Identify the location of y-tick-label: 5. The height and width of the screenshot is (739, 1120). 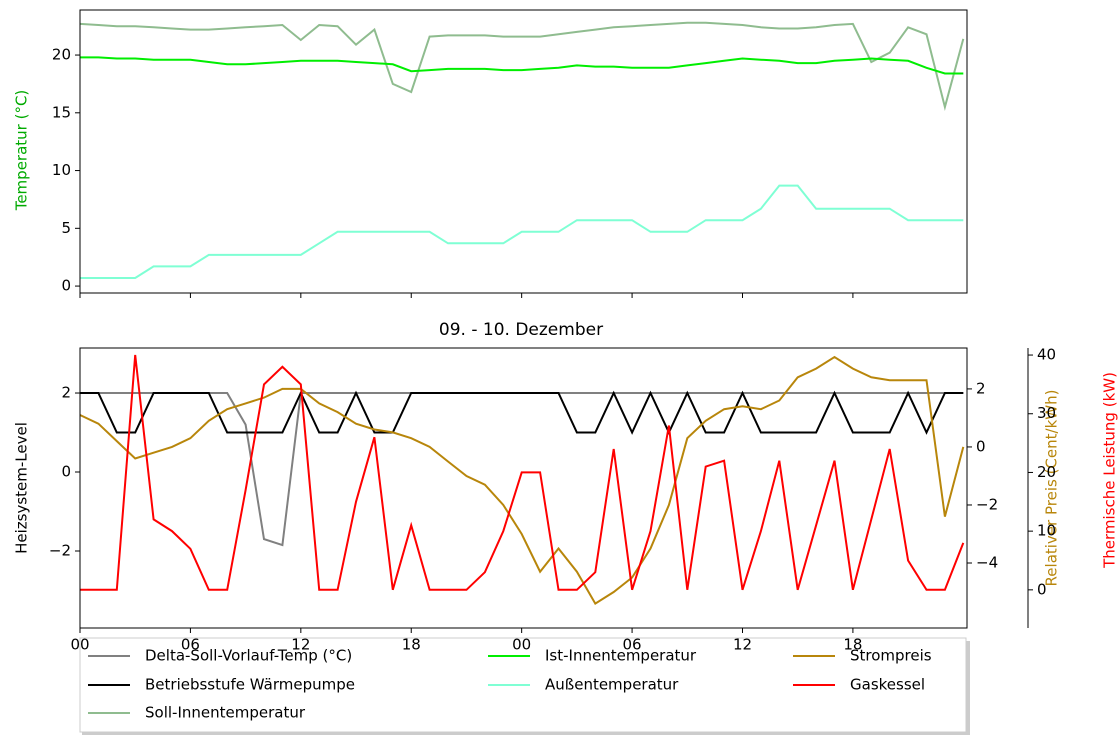
(66, 228).